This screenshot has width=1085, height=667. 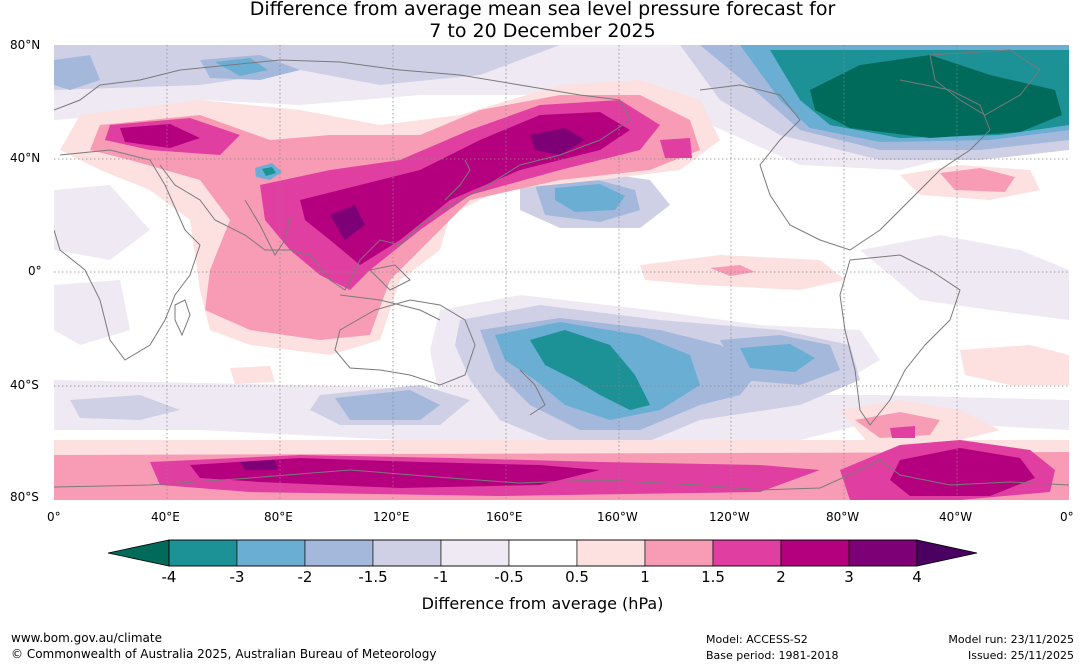 What do you see at coordinates (165, 517) in the screenshot?
I see `lon-label-40e: 40°E` at bounding box center [165, 517].